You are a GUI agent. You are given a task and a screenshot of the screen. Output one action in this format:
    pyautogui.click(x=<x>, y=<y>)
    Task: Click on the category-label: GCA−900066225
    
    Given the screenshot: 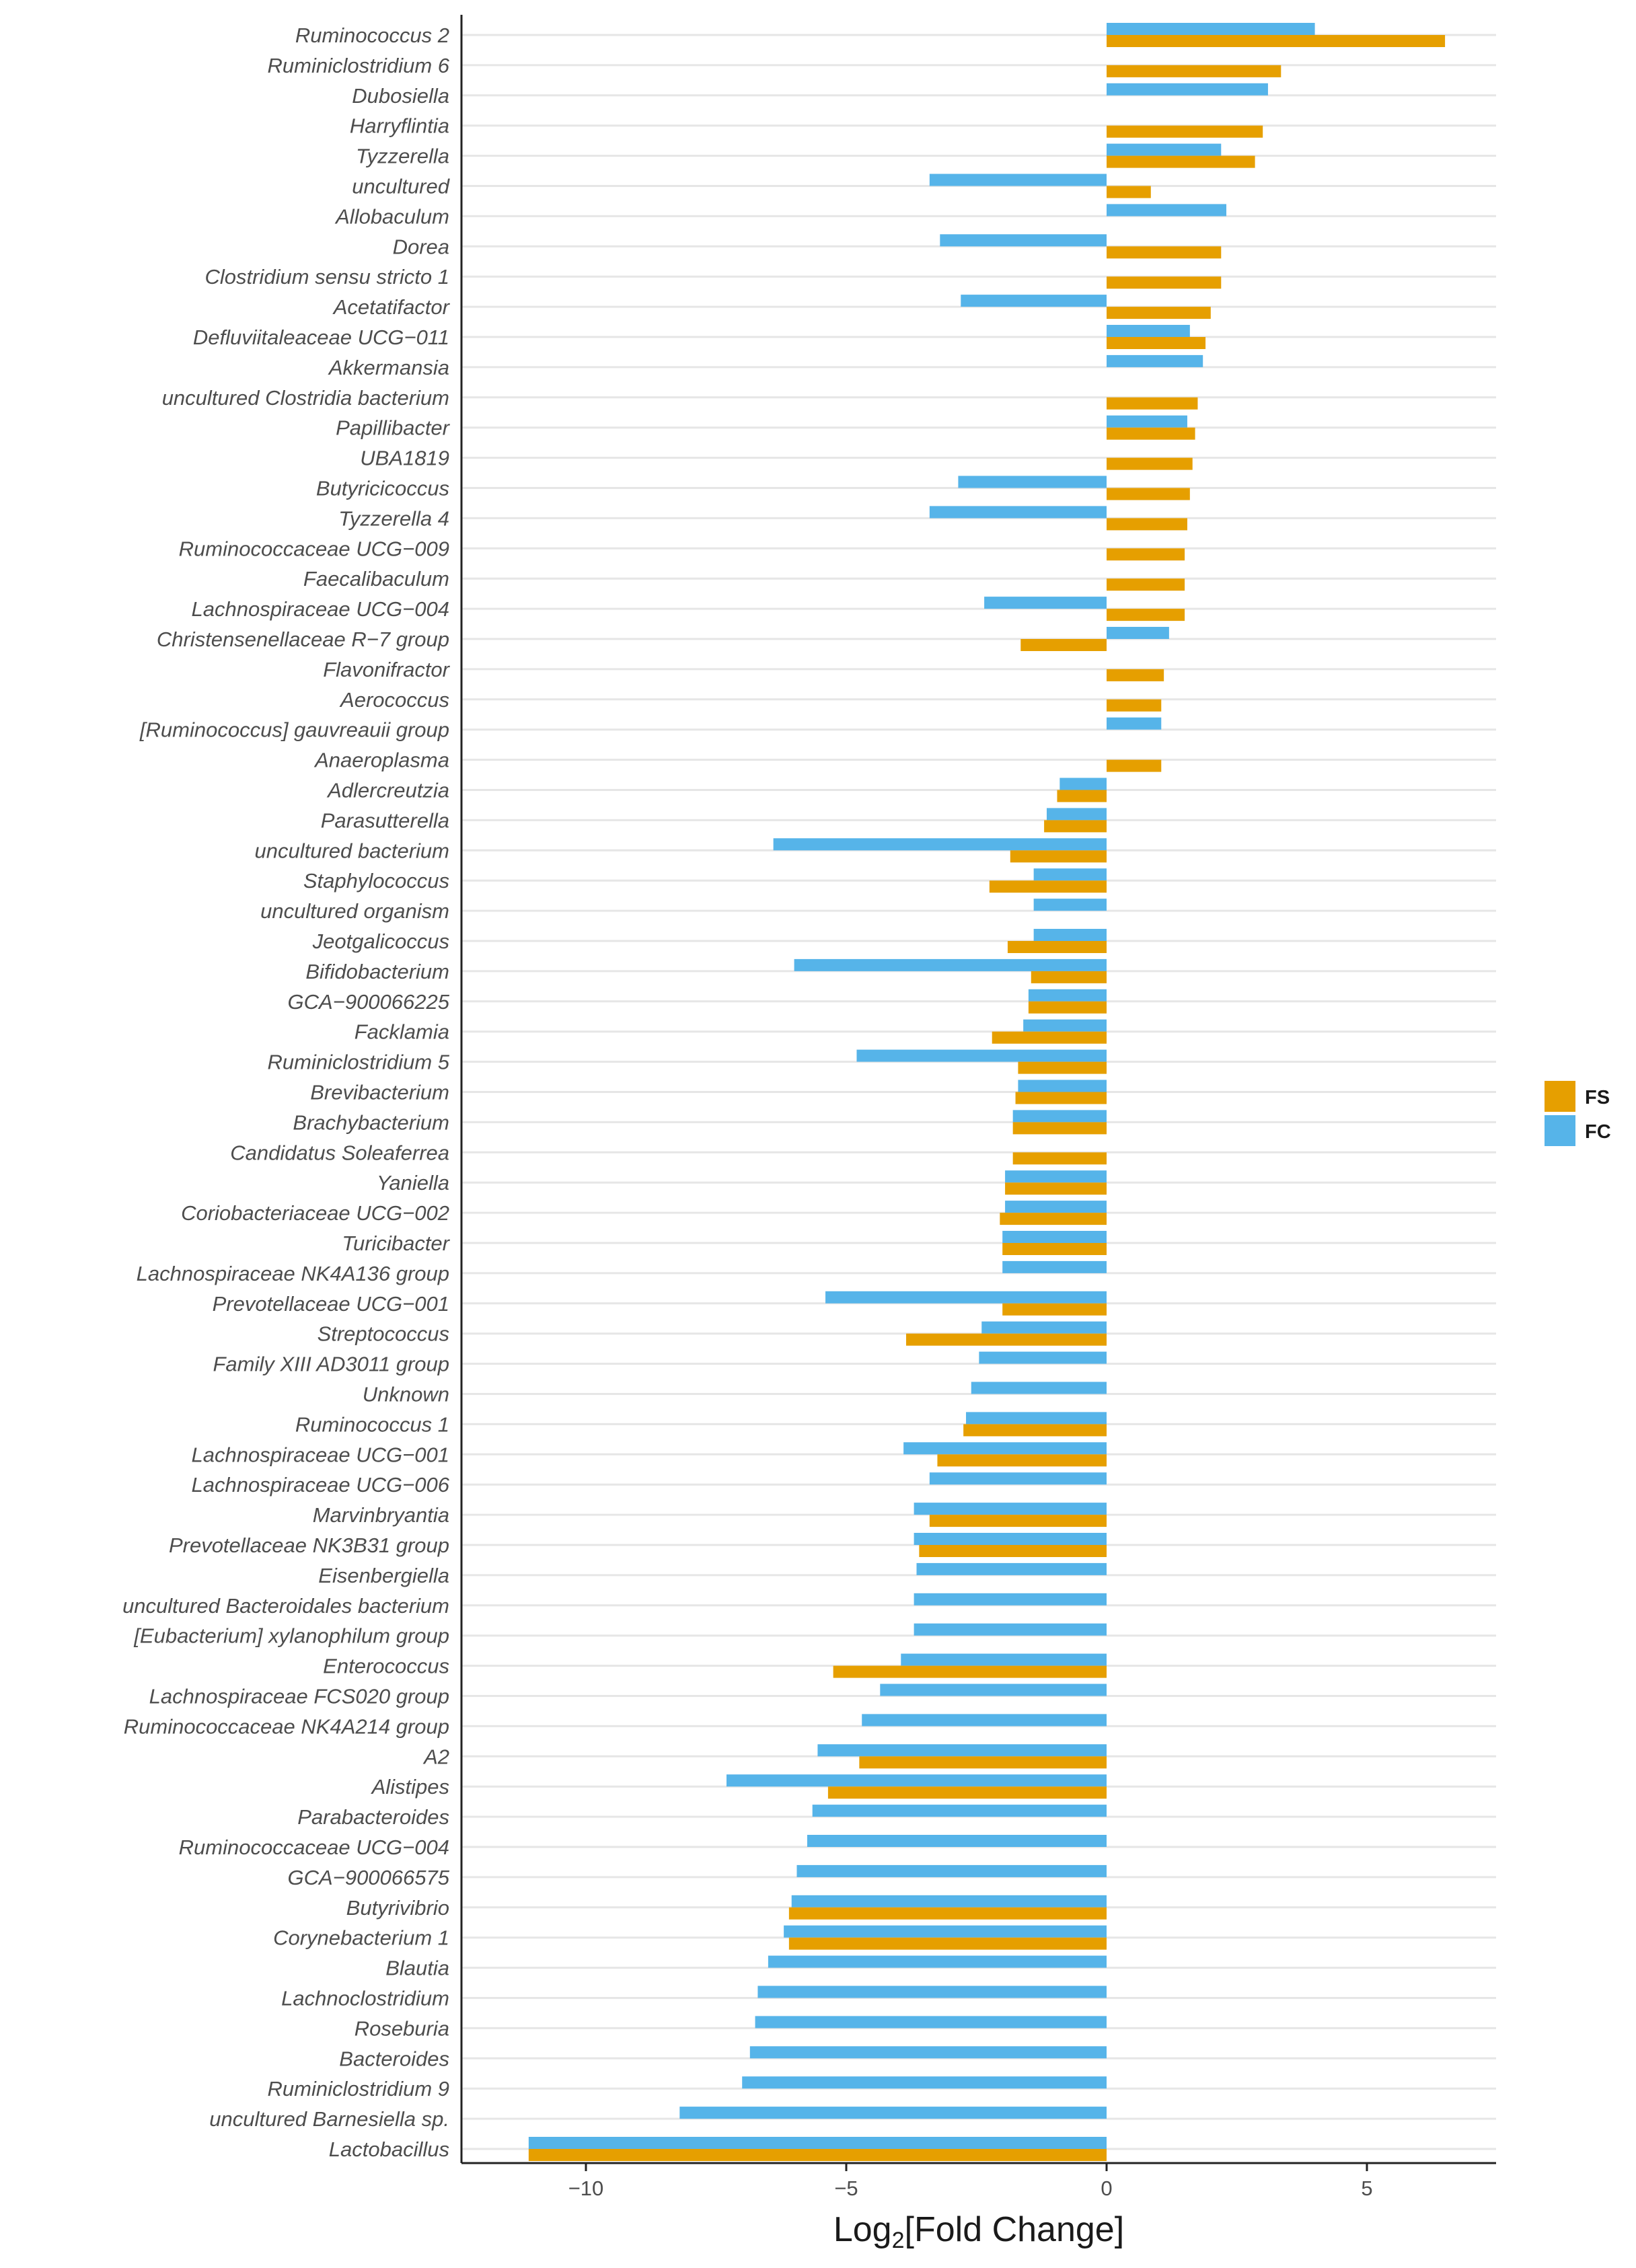 What is the action you would take?
    pyautogui.click(x=369, y=1002)
    